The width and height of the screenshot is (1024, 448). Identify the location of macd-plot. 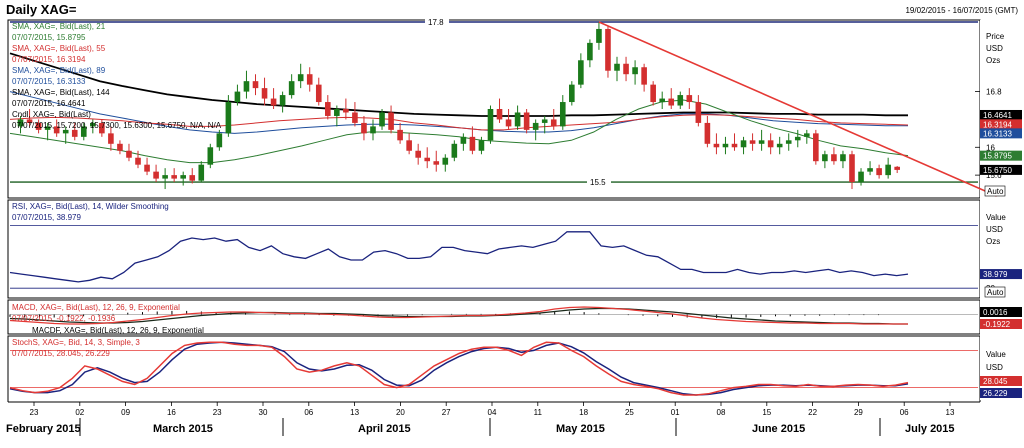
(493, 315).